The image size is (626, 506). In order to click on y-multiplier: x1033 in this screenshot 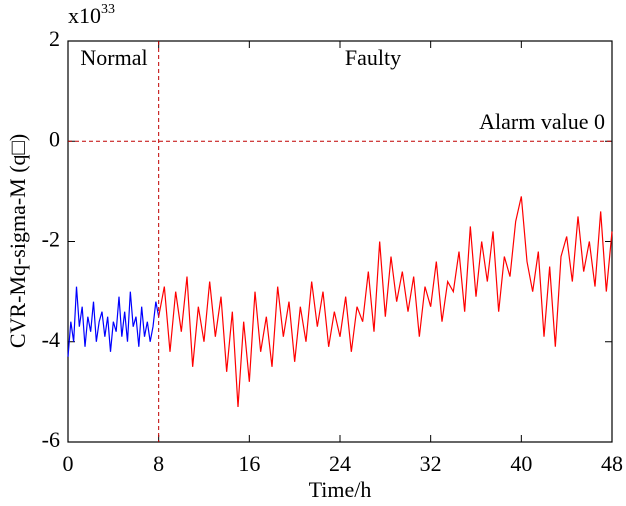, I will do `click(91, 15)`.